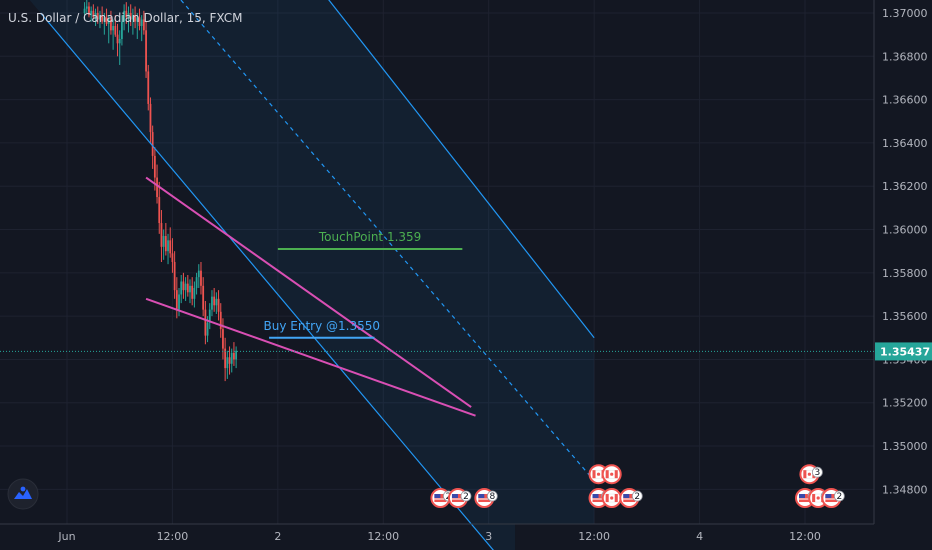 The image size is (932, 550). Describe the element at coordinates (905, 143) in the screenshot. I see `y-tick-label: 1.36400` at that location.